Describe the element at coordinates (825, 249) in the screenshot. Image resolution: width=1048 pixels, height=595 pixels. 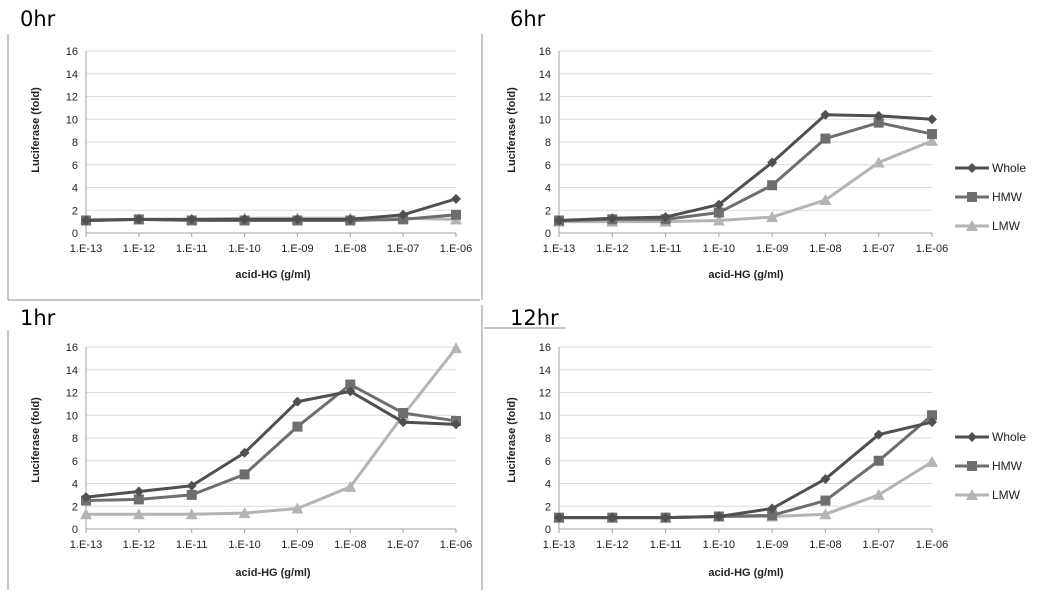
I see `x-tick-label: 1.E-08` at that location.